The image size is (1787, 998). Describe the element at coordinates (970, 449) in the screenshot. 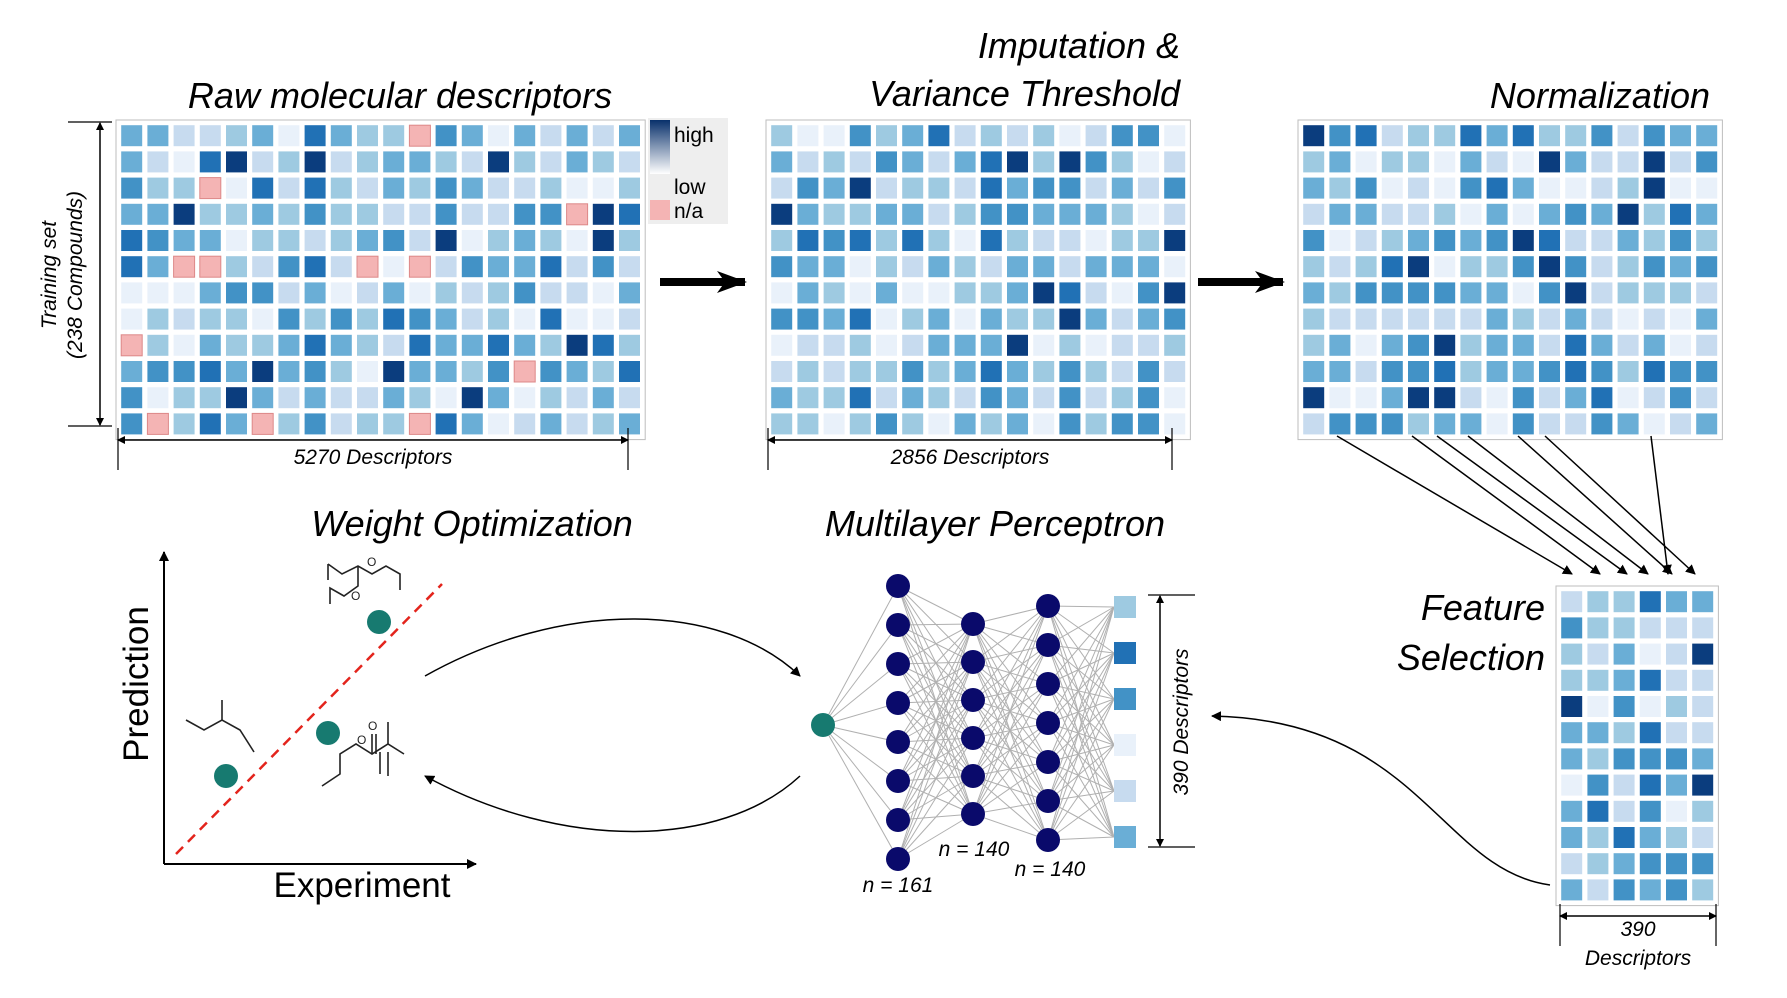

I see `imputed-descriptors-dimension: 2856 Descriptors` at that location.